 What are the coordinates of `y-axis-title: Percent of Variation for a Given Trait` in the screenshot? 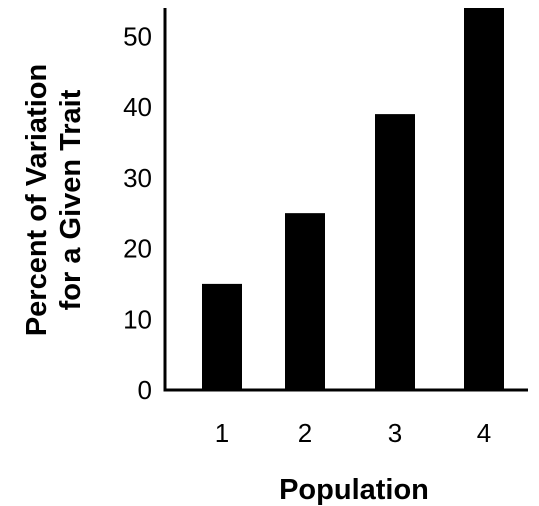 It's located at (54, 200).